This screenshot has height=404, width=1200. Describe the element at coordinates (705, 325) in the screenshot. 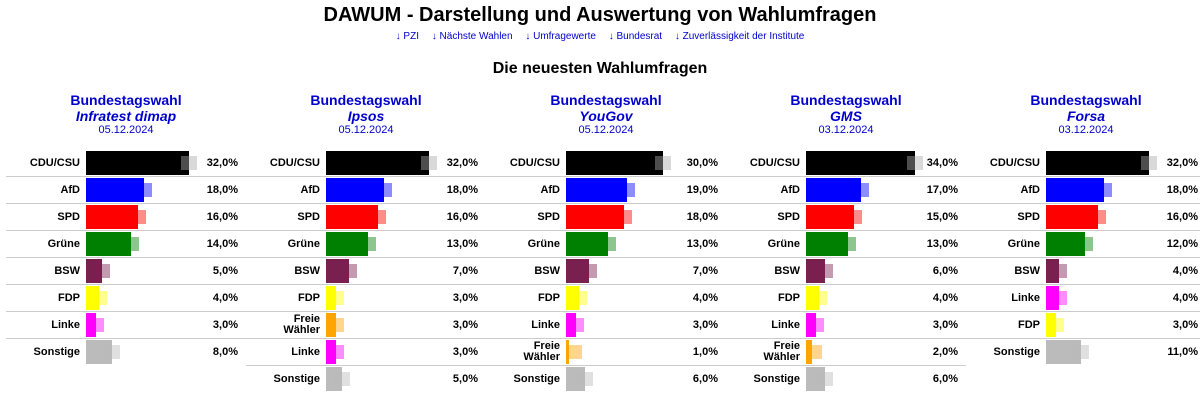

I see `value-label-linke: 3,0%` at that location.